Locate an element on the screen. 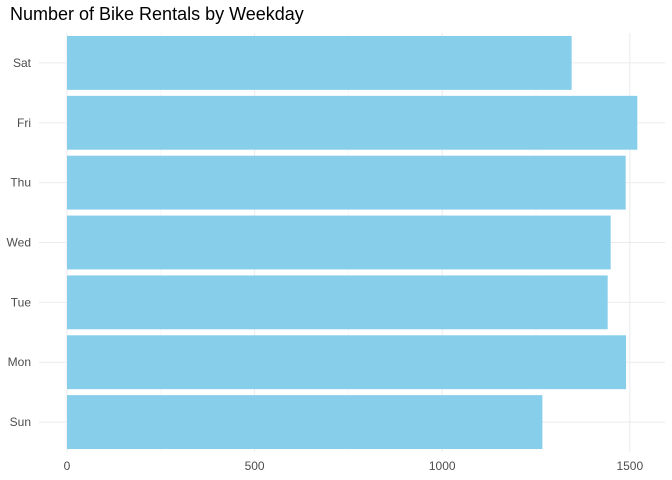 The image size is (672, 480). y-tick-labels: Sun Mon Tue Wed Thu Fri Sat is located at coordinates (19, 242).